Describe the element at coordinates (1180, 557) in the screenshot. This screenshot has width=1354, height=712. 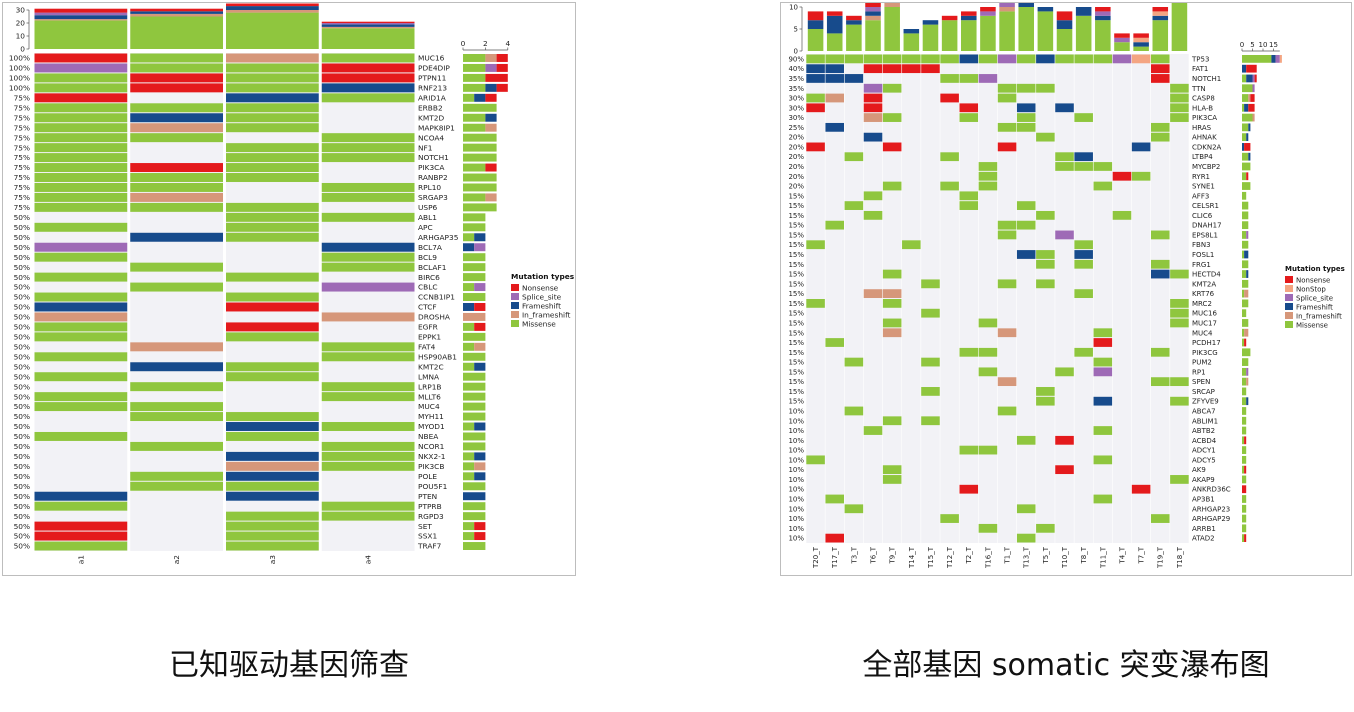
I see `sample-label: T18_T` at that location.